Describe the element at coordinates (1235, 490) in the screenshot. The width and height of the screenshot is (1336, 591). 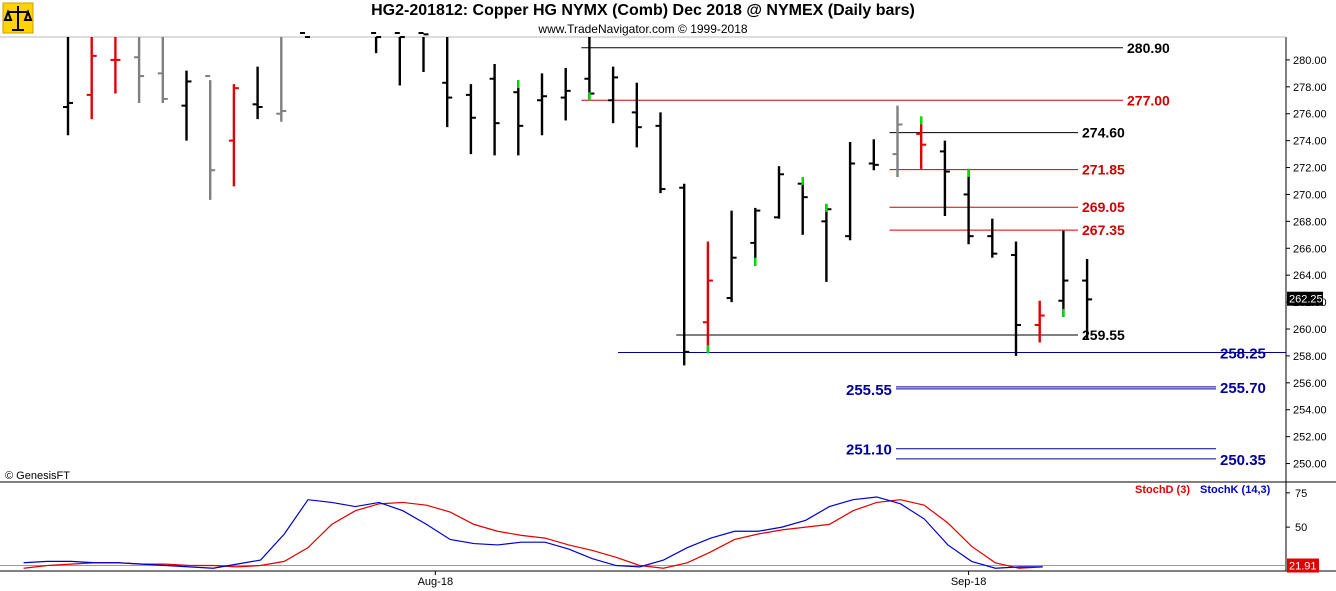
I see `stoch-k-label: StochK (14,3)` at that location.